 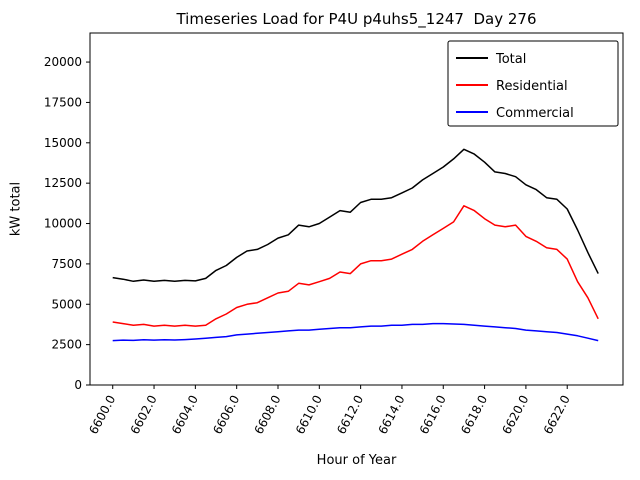 What do you see at coordinates (66, 264) in the screenshot?
I see `y-tick-label: 7500` at bounding box center [66, 264].